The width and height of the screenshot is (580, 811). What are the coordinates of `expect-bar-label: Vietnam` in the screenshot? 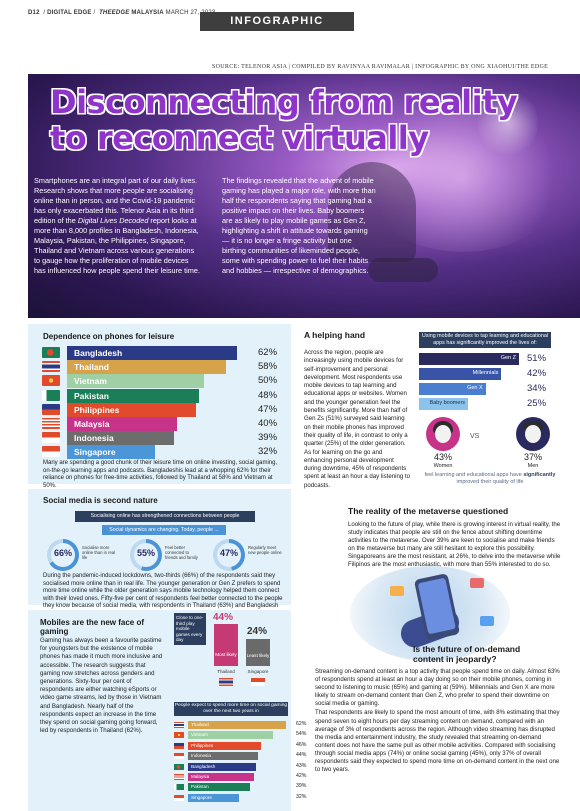 It's located at (199, 735).